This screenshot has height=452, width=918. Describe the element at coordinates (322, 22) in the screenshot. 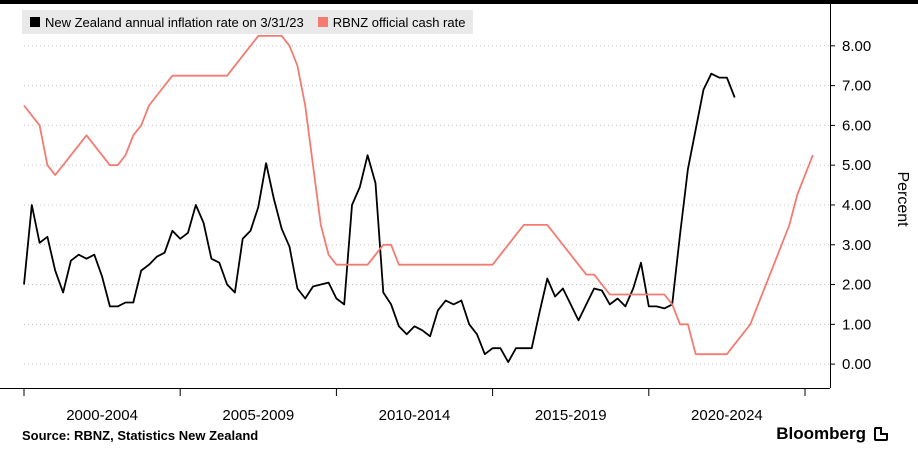

I see `legend-swatch-cash-rate` at that location.